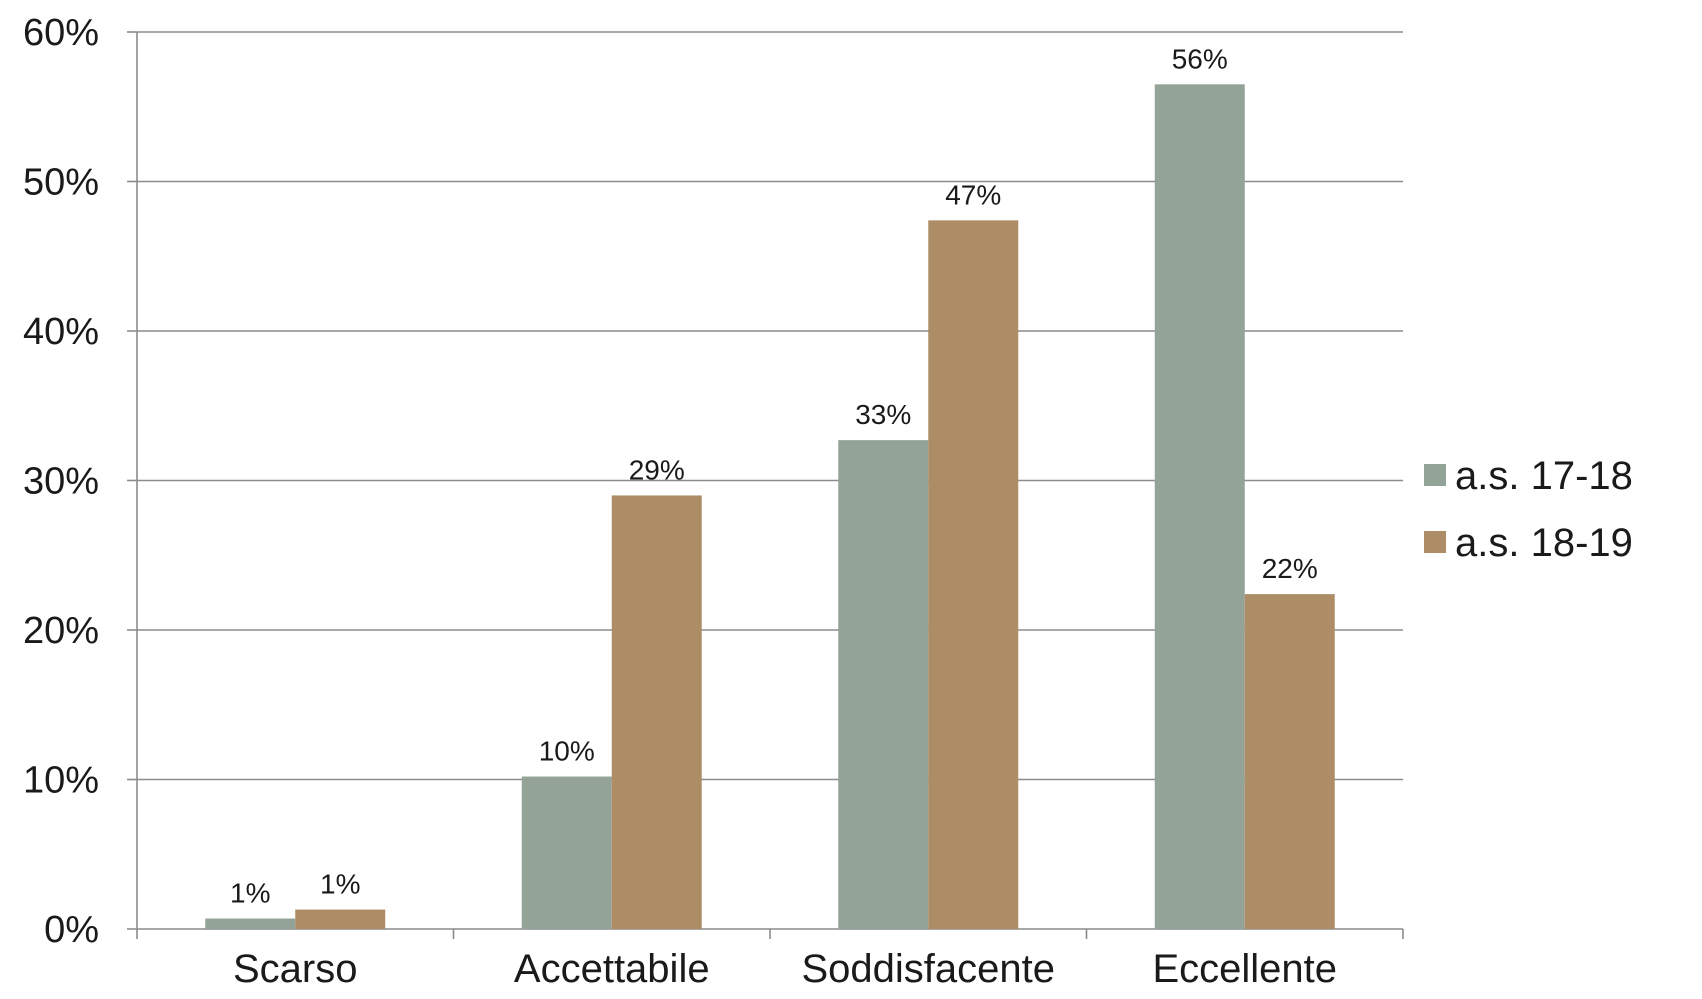 This screenshot has width=1702, height=999. I want to click on y-tick-label: 10%, so click(61, 781).